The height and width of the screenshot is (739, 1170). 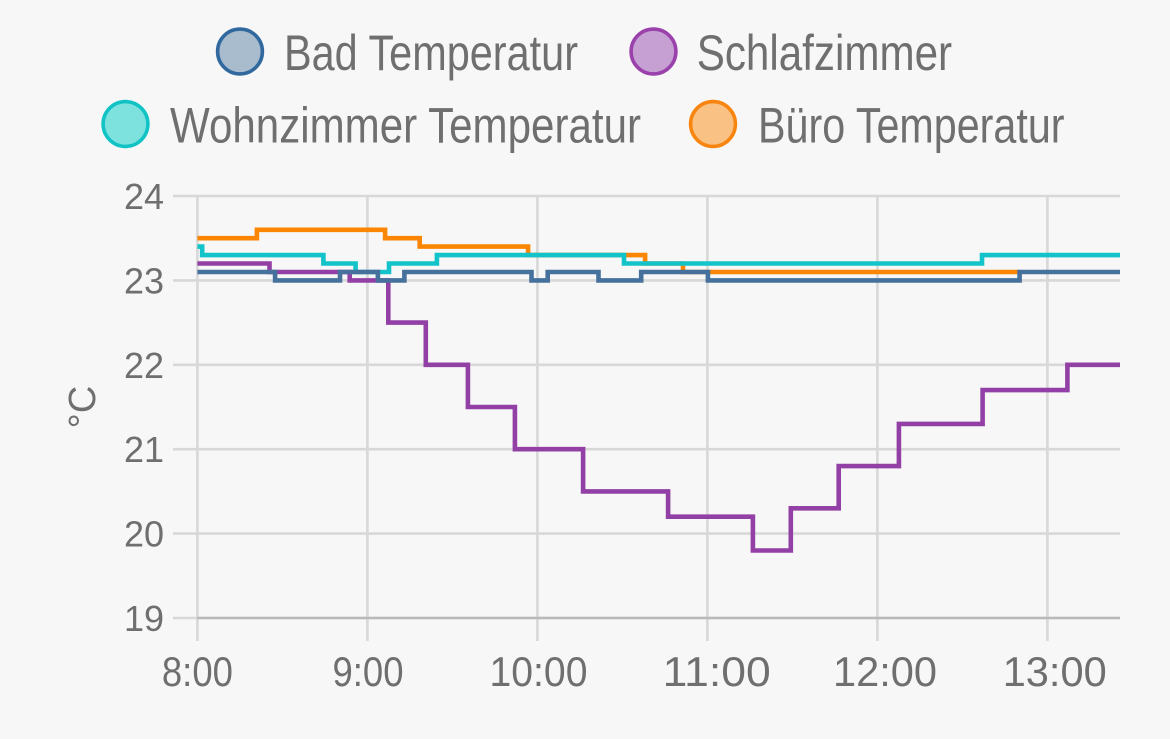 What do you see at coordinates (144, 280) in the screenshot?
I see `svg-text: 23` at bounding box center [144, 280].